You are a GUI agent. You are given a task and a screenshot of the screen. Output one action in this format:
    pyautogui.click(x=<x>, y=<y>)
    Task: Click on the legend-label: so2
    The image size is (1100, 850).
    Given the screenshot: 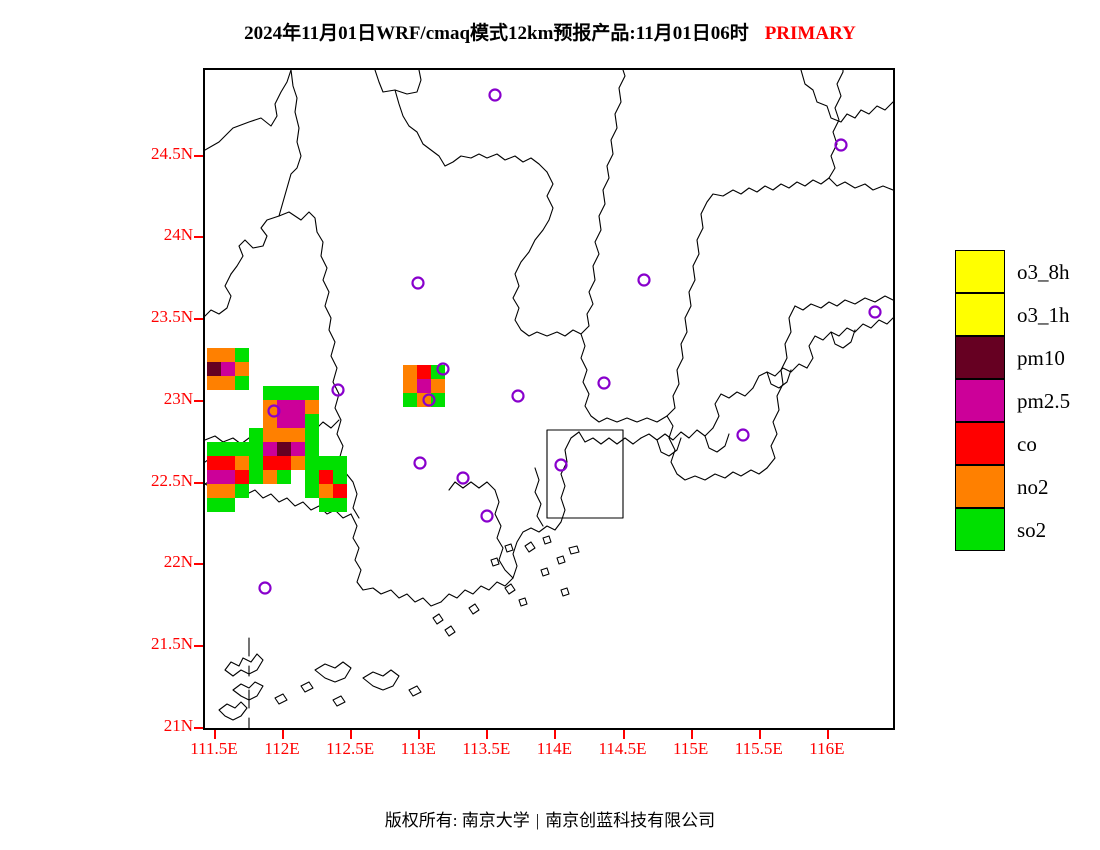 What is the action you would take?
    pyautogui.click(x=1032, y=530)
    